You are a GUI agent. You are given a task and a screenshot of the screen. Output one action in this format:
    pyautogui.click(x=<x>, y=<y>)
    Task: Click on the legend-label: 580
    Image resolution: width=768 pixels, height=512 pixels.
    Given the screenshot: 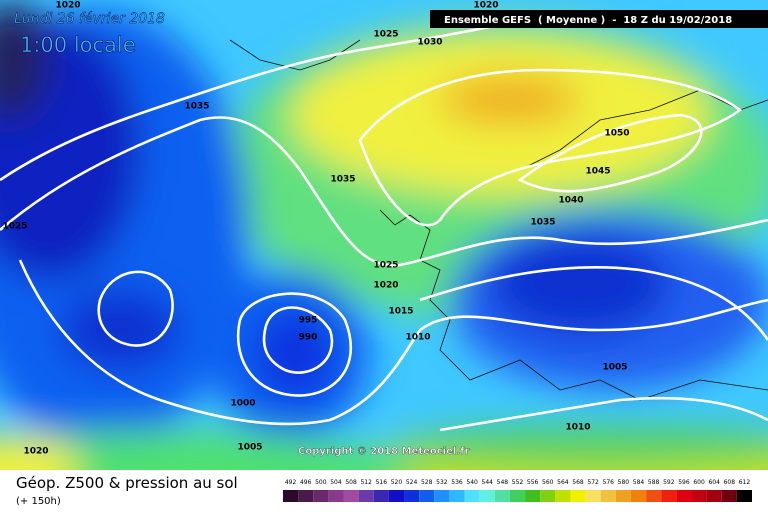 What is the action you would take?
    pyautogui.click(x=624, y=482)
    